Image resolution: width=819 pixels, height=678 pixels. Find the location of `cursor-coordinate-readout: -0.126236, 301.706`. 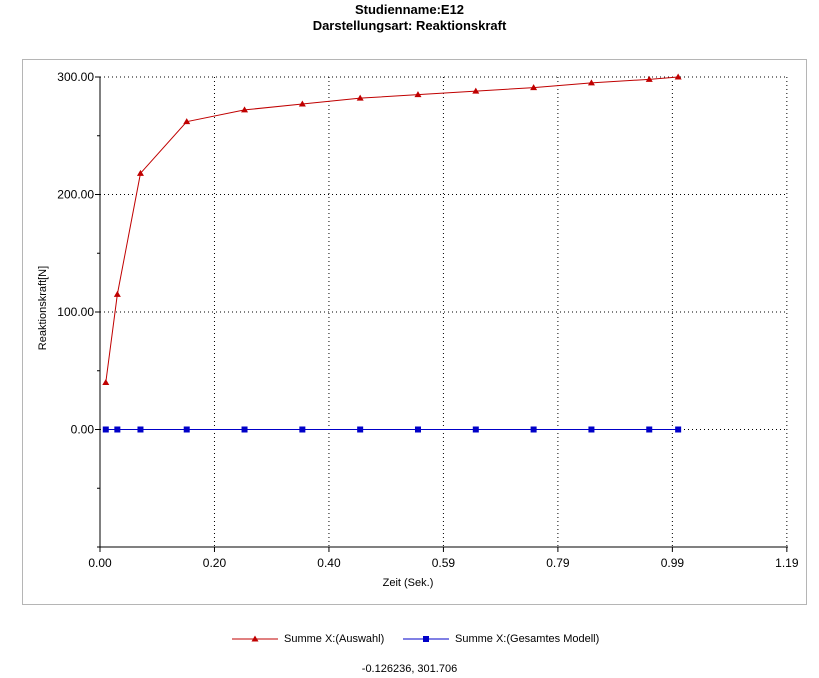

cursor-coordinate-readout: -0.126236, 301.706 is located at coordinates (409, 669).